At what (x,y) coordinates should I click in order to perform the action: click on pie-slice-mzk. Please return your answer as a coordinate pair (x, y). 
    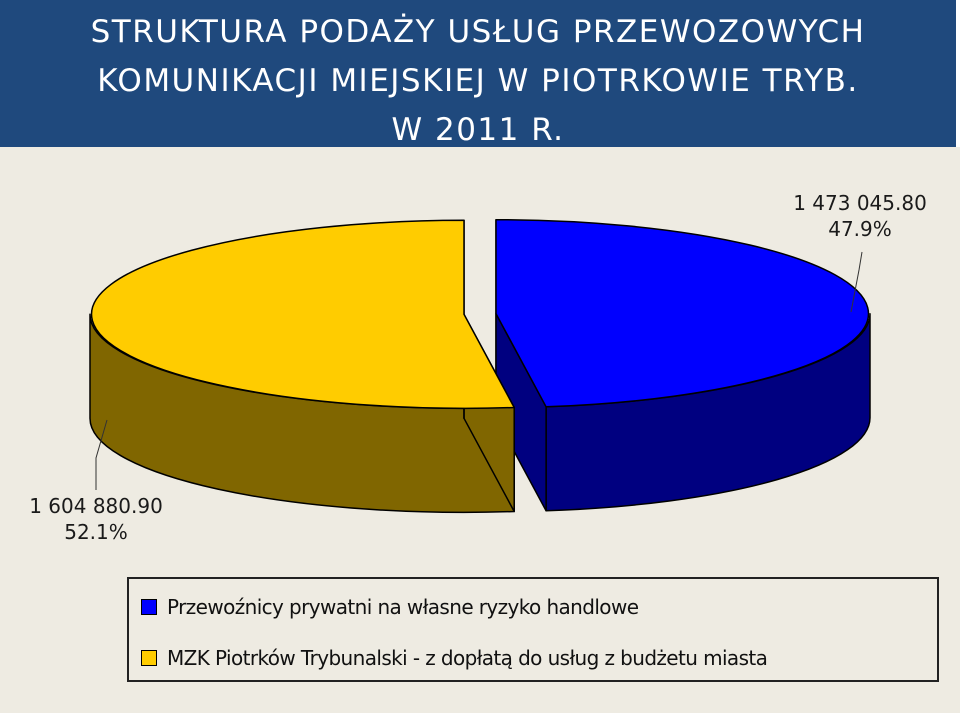
    Looking at the image, I should click on (302, 314).